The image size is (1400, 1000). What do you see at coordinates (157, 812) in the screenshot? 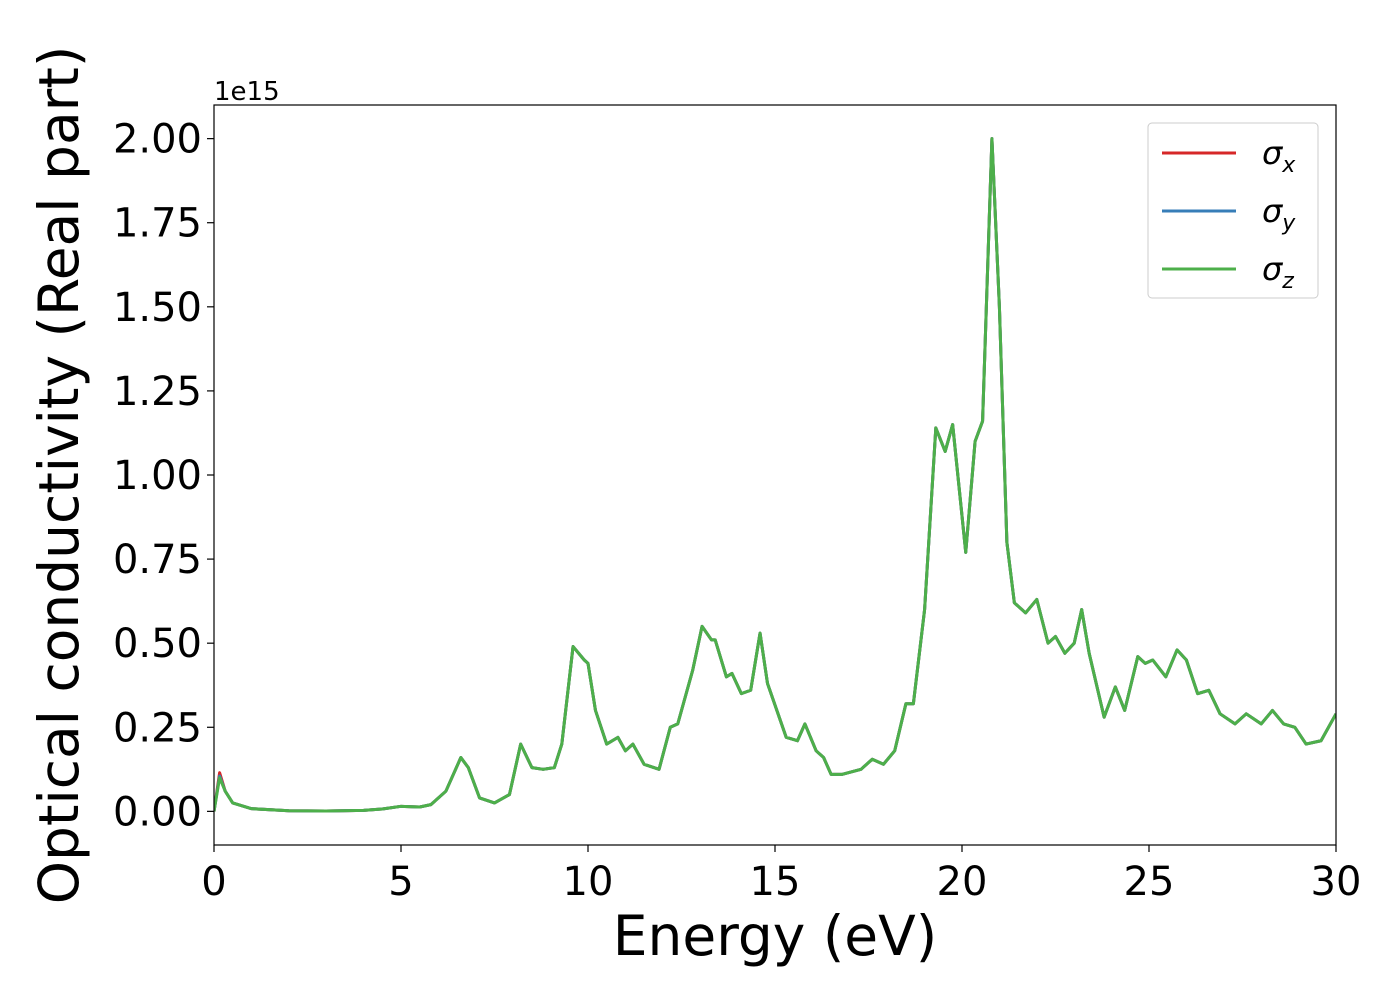
I see `y-tick-label: 0.00` at bounding box center [157, 812].